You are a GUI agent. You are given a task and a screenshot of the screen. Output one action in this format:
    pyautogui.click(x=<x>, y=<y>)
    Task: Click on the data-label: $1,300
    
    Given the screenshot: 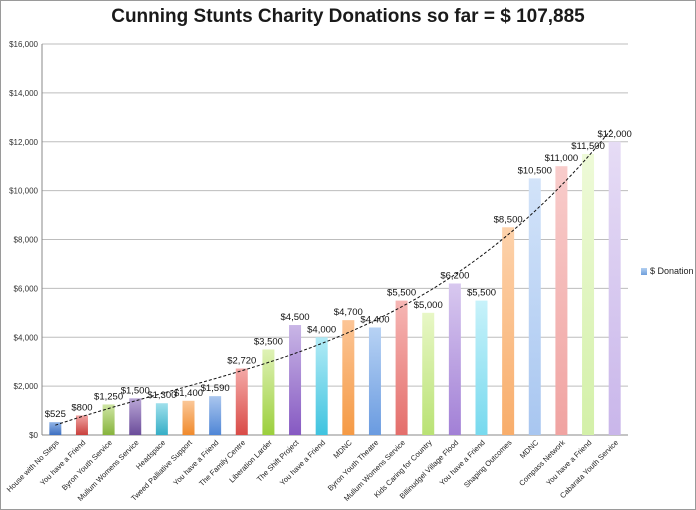 What is the action you would take?
    pyautogui.click(x=161, y=395)
    